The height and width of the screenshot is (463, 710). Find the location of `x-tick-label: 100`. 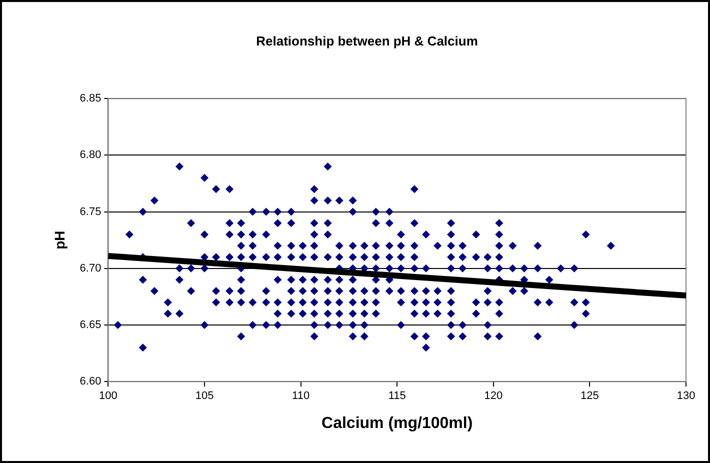

x-tick-label: 100 is located at coordinates (108, 396).